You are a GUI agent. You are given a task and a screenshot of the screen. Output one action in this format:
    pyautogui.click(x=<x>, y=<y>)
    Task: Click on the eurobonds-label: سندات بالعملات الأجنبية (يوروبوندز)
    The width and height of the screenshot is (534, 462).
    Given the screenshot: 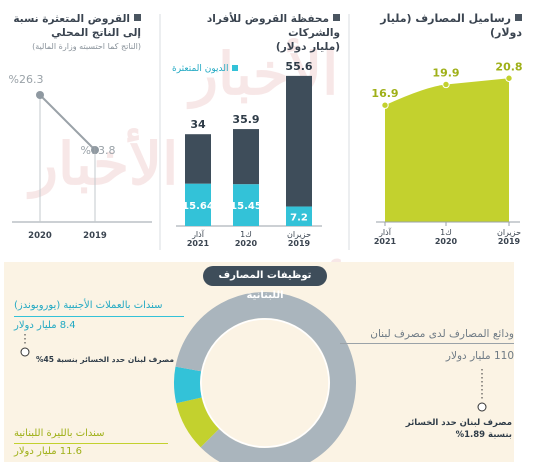 What is the action you would take?
    pyautogui.click(x=88, y=305)
    